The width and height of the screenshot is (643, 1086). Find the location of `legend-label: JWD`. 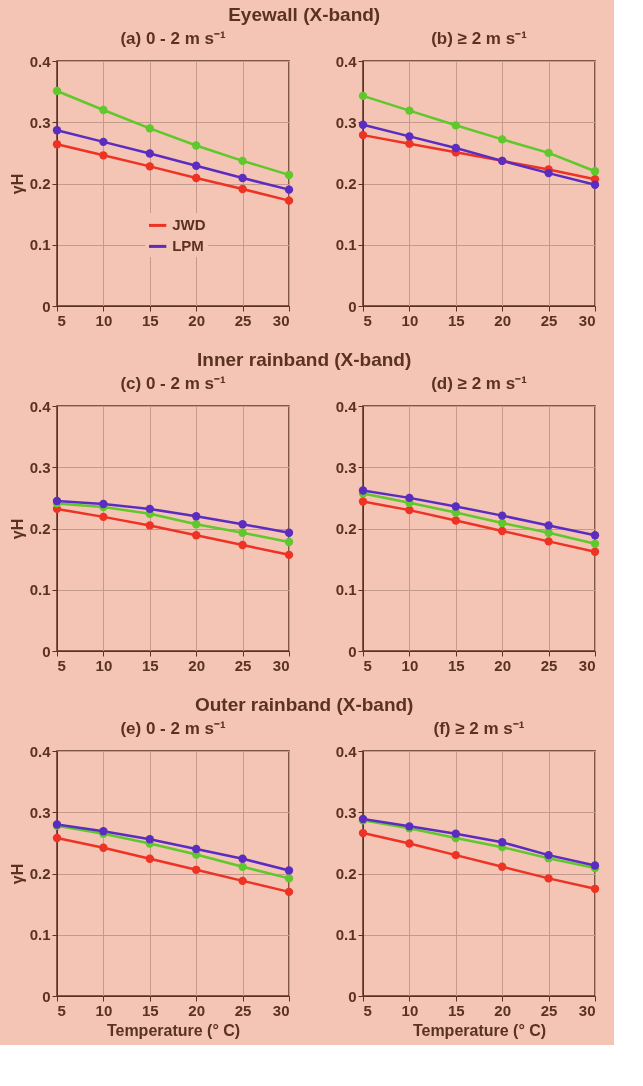

legend-label: JWD is located at coordinates (189, 225).